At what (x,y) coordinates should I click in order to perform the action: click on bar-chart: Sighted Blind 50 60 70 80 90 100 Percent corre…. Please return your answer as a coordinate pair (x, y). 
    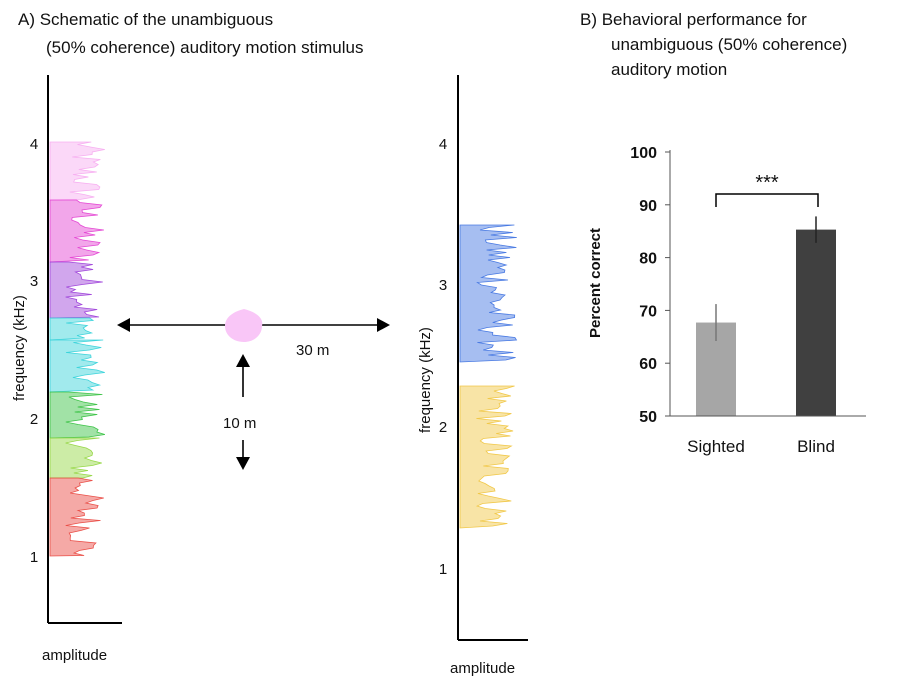
    Looking at the image, I should click on (726, 300).